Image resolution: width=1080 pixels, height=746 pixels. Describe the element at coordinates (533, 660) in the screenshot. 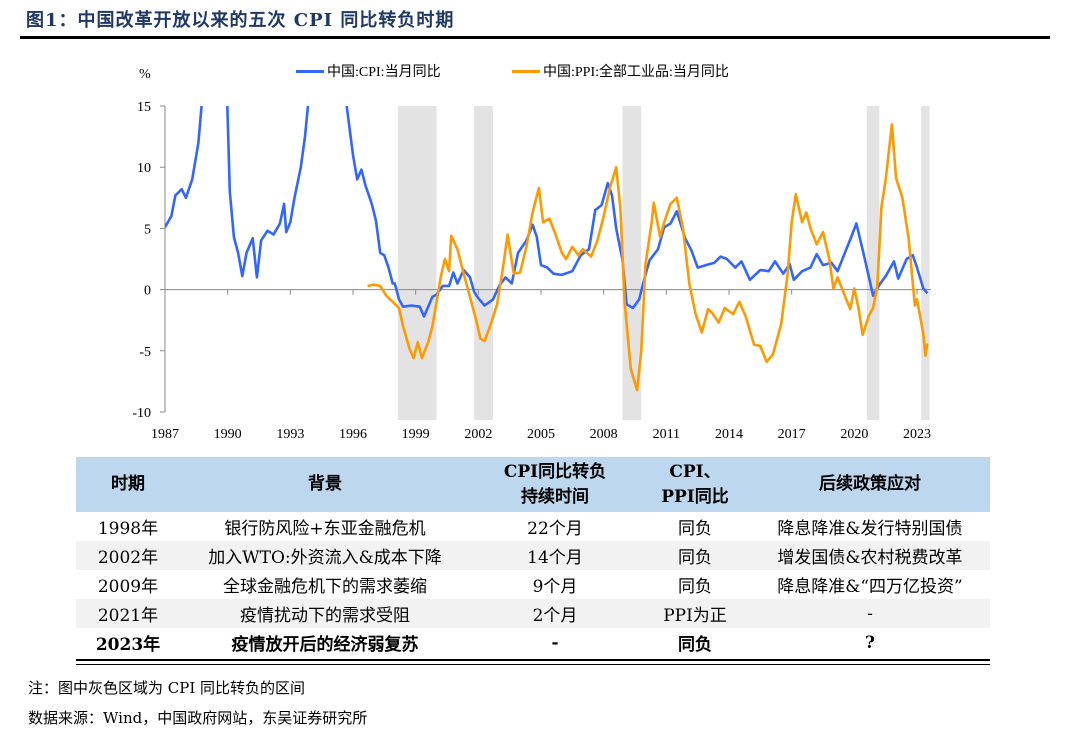

I see `table-bottom-rule` at that location.